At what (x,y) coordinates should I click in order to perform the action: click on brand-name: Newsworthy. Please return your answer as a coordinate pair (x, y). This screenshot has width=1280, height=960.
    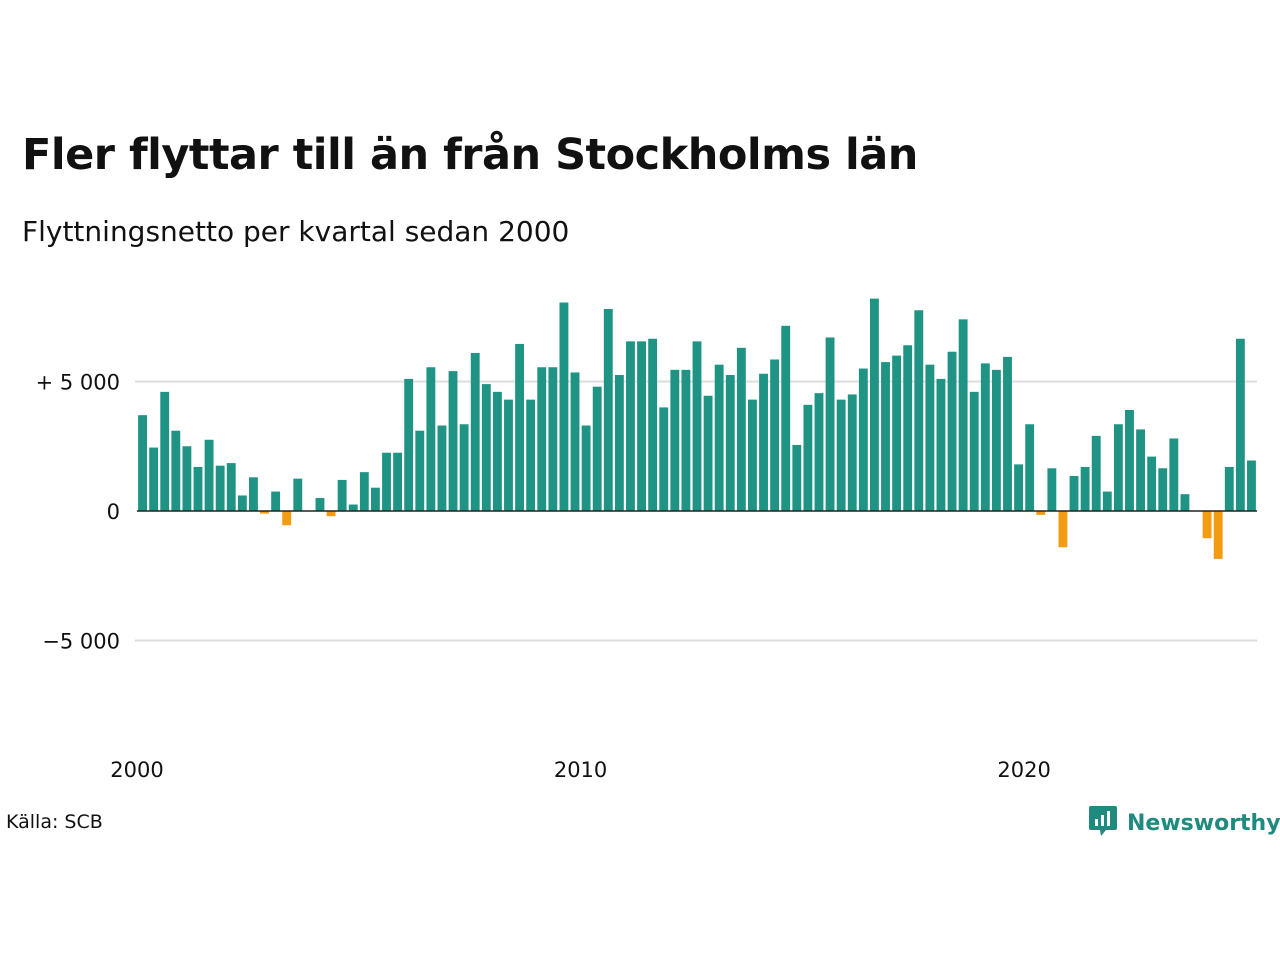
    Looking at the image, I should click on (1203, 823).